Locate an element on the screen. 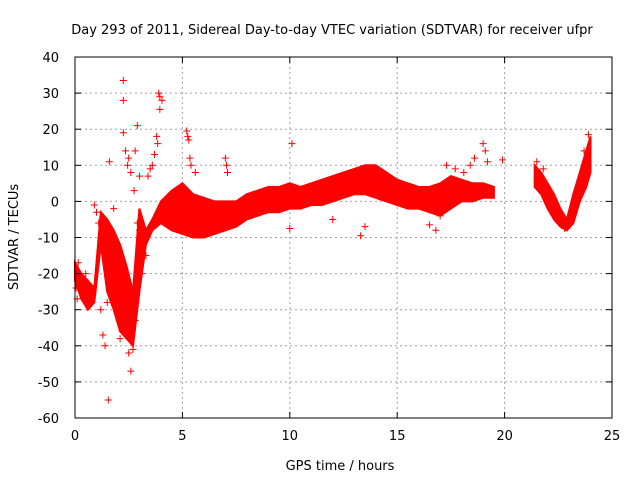  x-tick-label: 20 is located at coordinates (504, 436).